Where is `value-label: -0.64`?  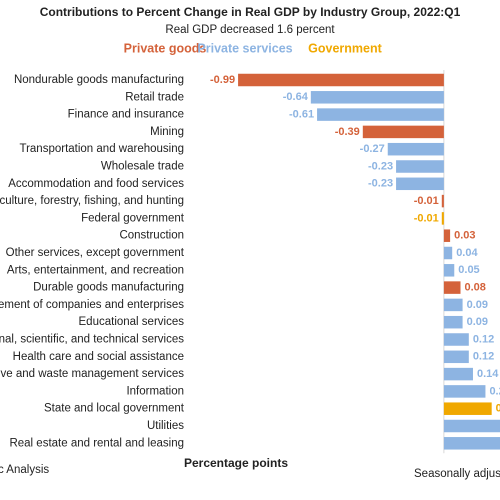
value-label: -0.64 is located at coordinates (296, 97).